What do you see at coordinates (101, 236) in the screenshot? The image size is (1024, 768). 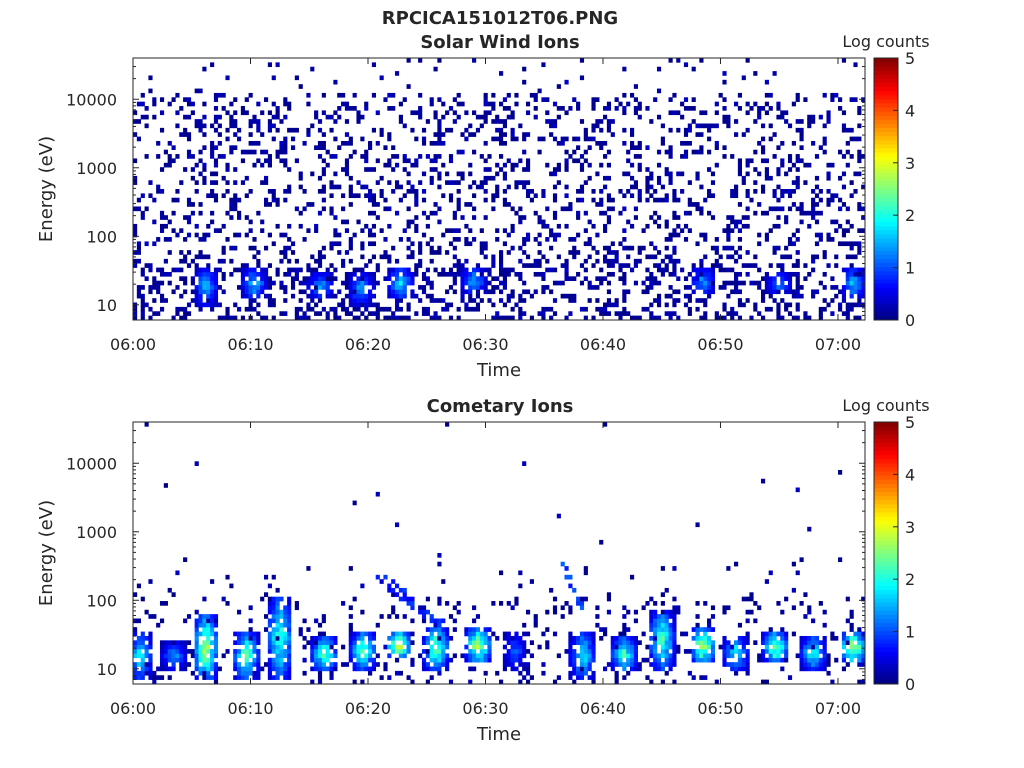 I see `y-tick-label: 100` at bounding box center [101, 236].